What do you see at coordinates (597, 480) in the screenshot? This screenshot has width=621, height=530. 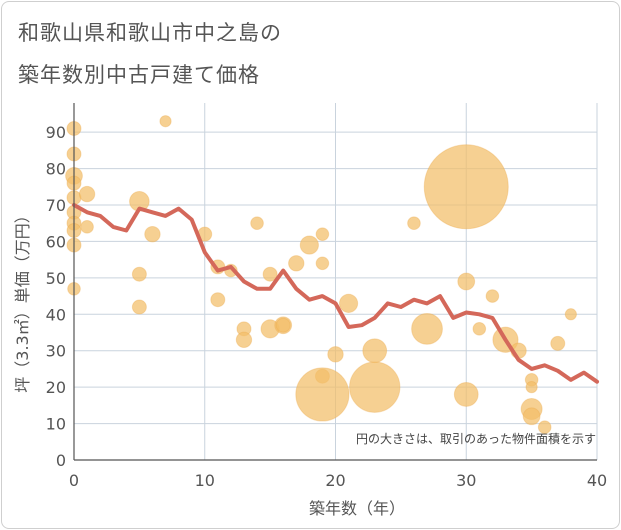 I see `x-tick-label: 40` at bounding box center [597, 480].